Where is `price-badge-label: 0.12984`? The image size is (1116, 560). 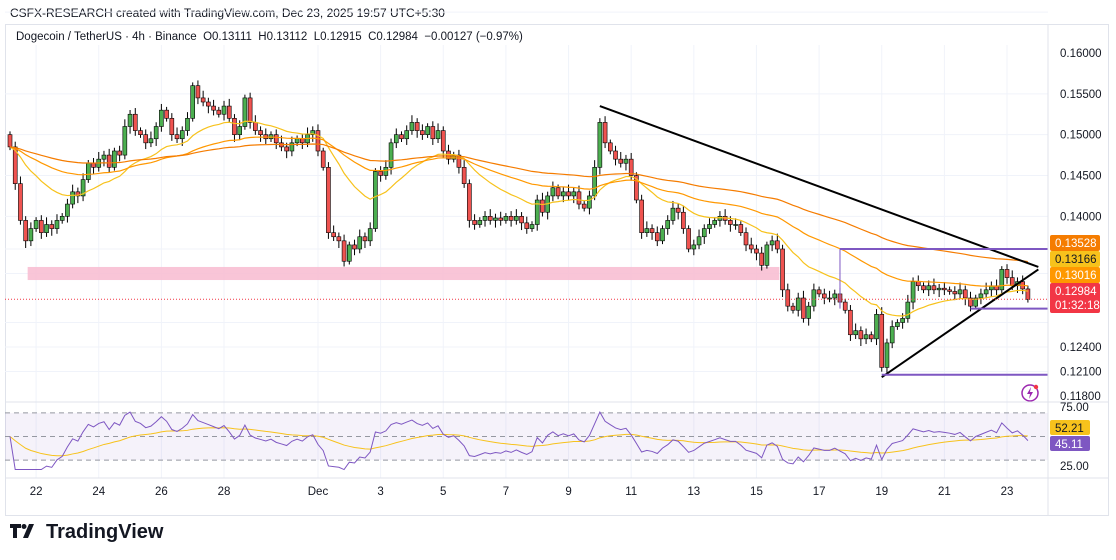
price-badge-label: 0.12984 is located at coordinates (1076, 292).